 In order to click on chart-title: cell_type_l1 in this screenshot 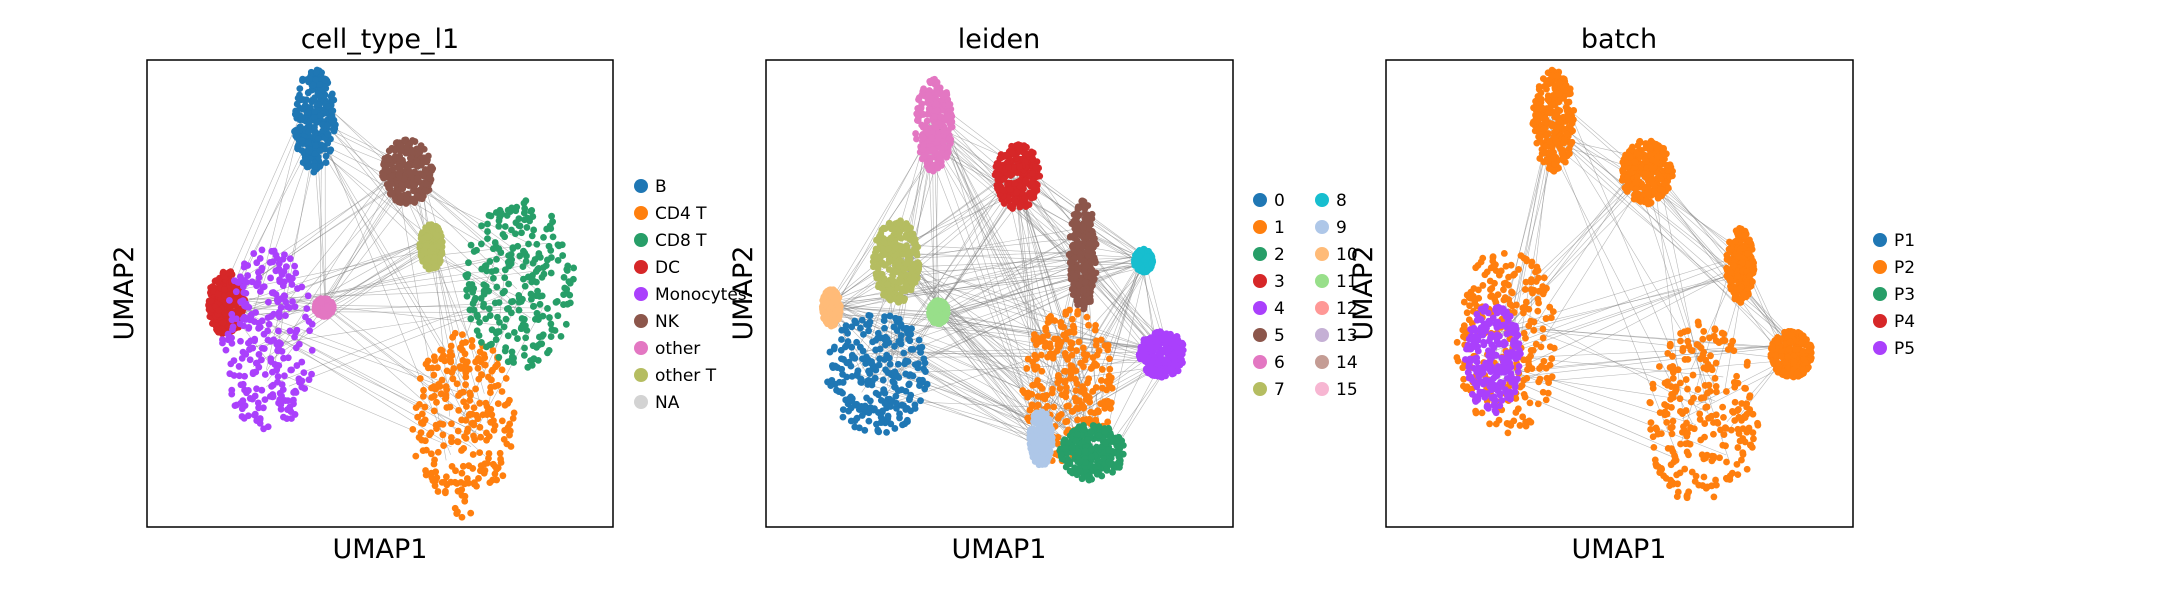, I will do `click(380, 39)`.